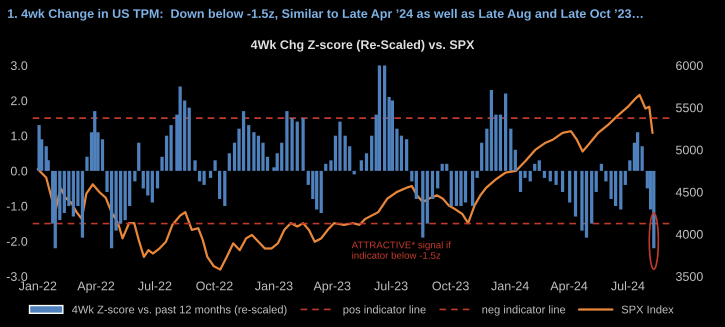 This screenshot has height=327, width=725. What do you see at coordinates (391, 285) in the screenshot?
I see `x-tick-label: Jul-23` at bounding box center [391, 285].